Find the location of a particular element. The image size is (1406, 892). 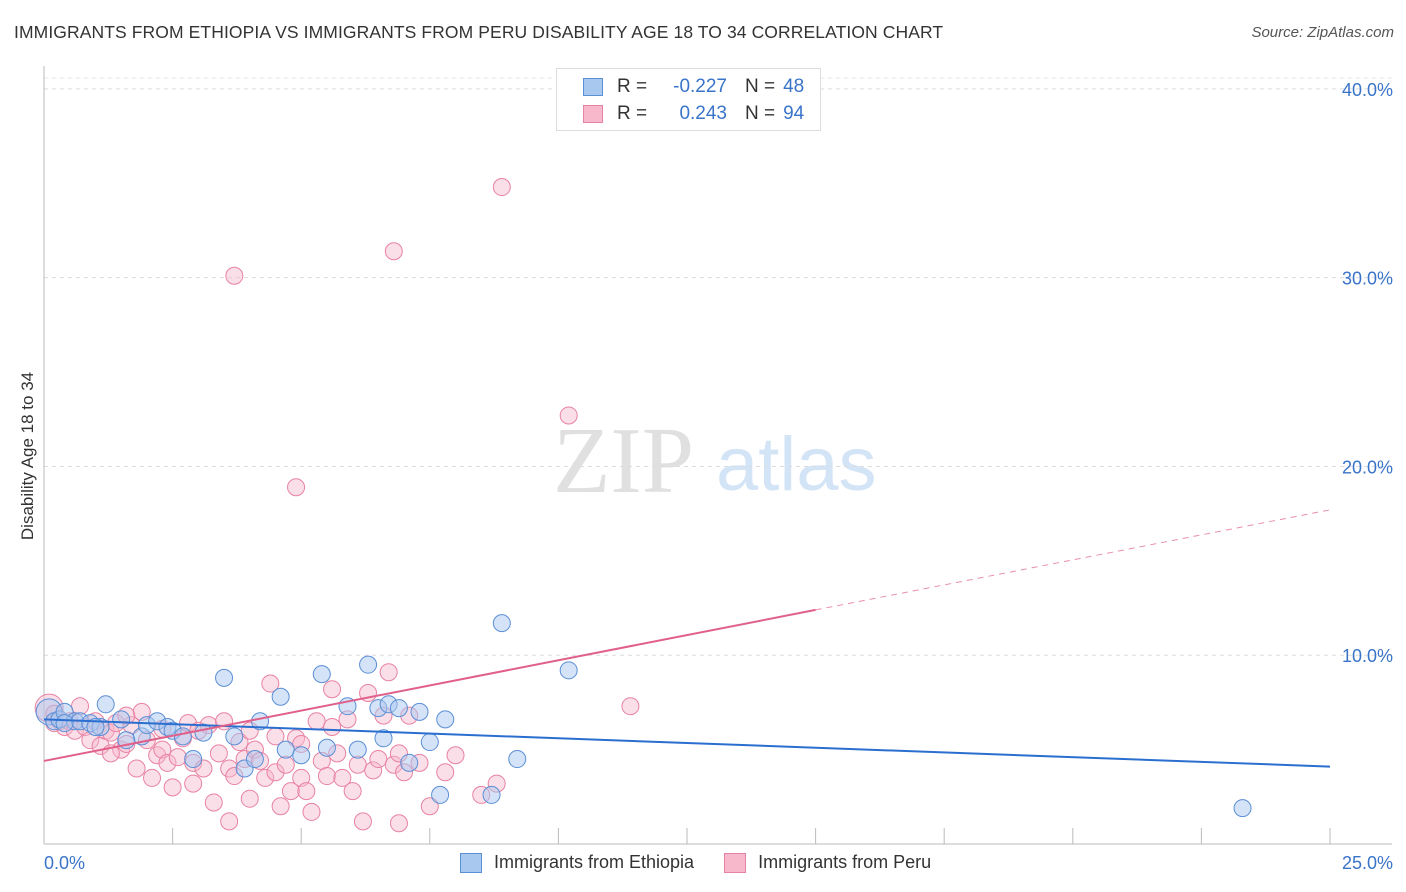

legend-n-value: 94 is located at coordinates (794, 113).